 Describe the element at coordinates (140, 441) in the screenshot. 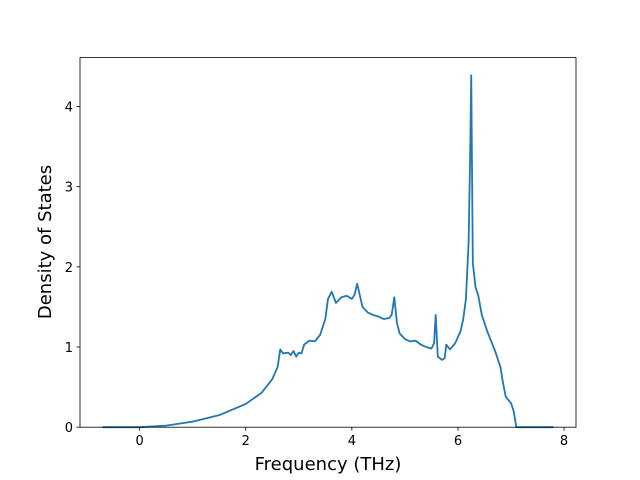

I see `x-tick-label: 0` at that location.